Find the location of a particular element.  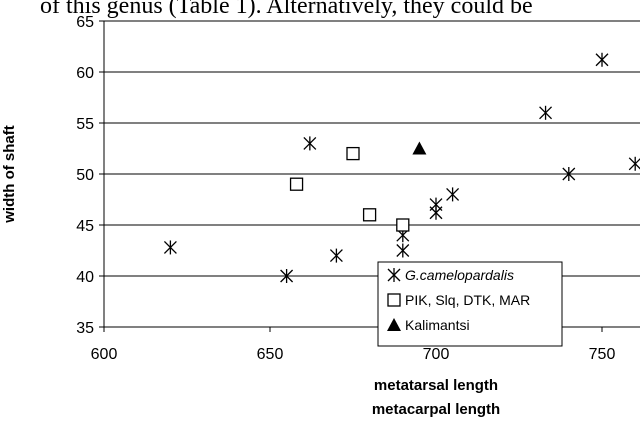

x-tick-label: 600 is located at coordinates (104, 354).